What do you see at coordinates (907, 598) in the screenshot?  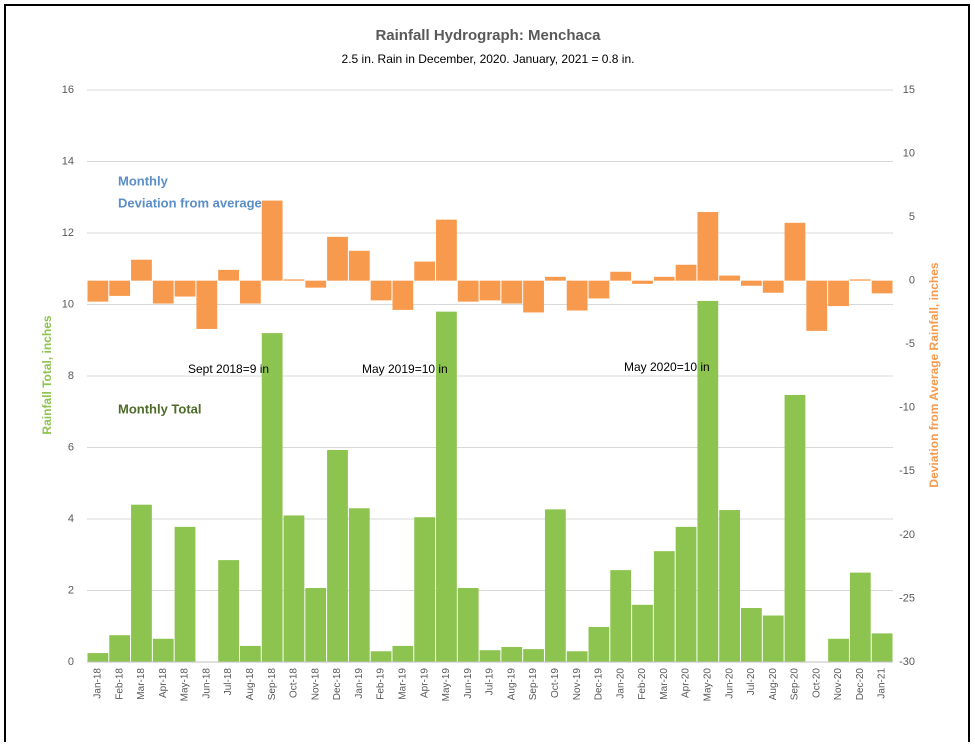 I see `y2-tick-label: -25` at bounding box center [907, 598].